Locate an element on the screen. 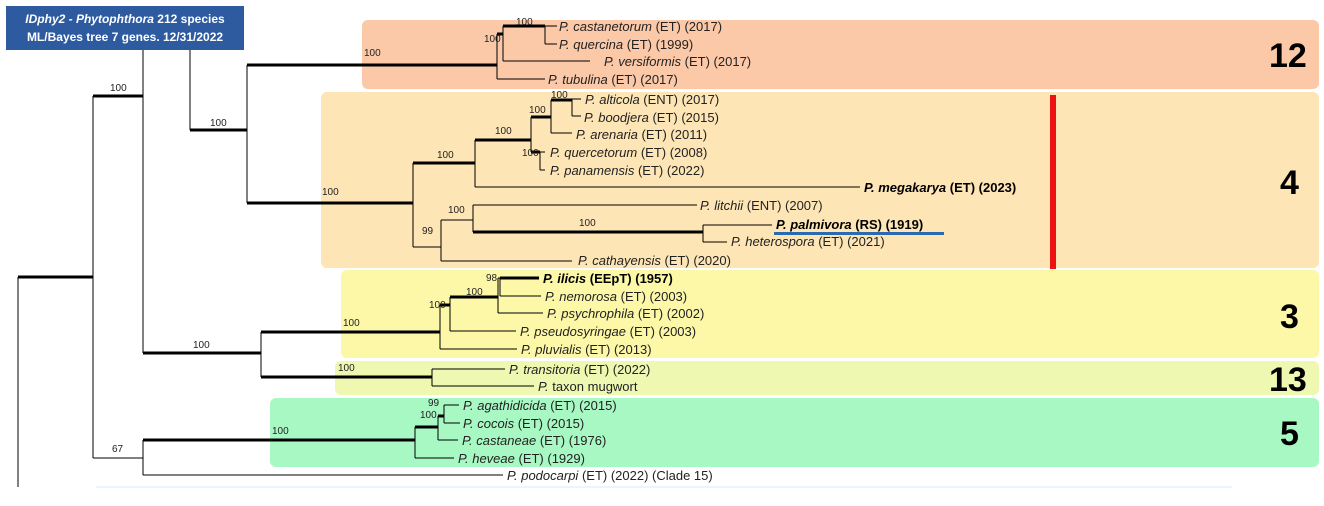 The height and width of the screenshot is (506, 1324). highlight-underline is located at coordinates (859, 233).